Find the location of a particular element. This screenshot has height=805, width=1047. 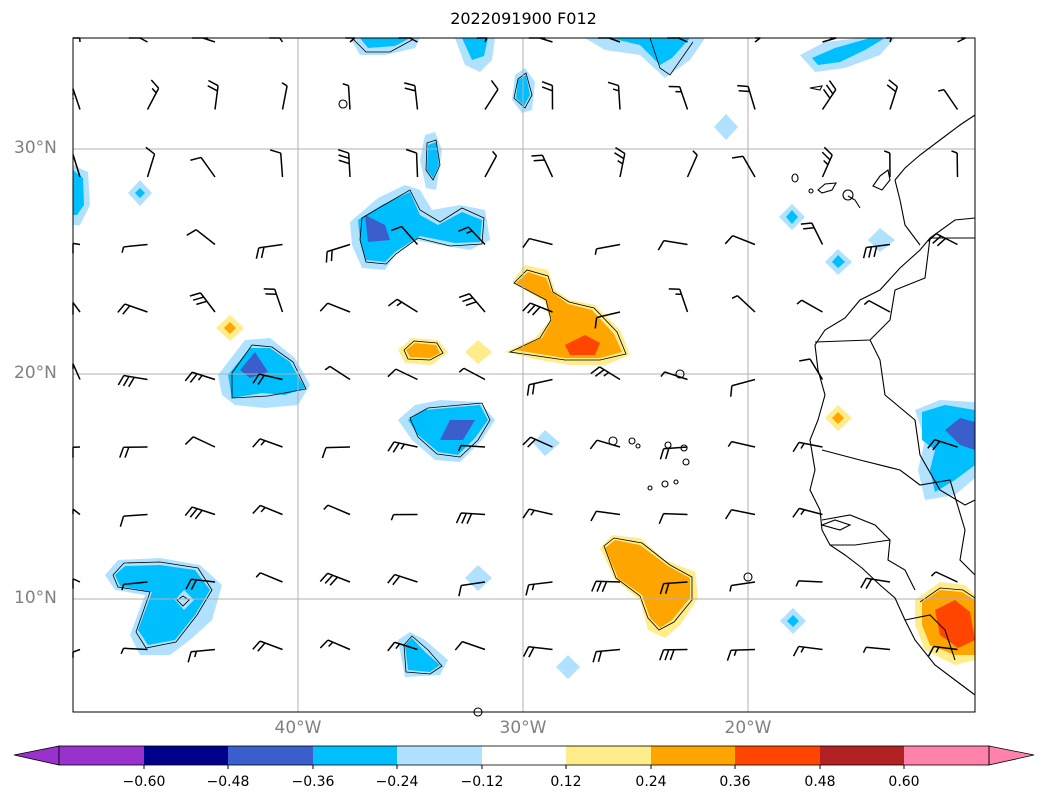

lat-label-10n: 10°N is located at coordinates (35, 598).